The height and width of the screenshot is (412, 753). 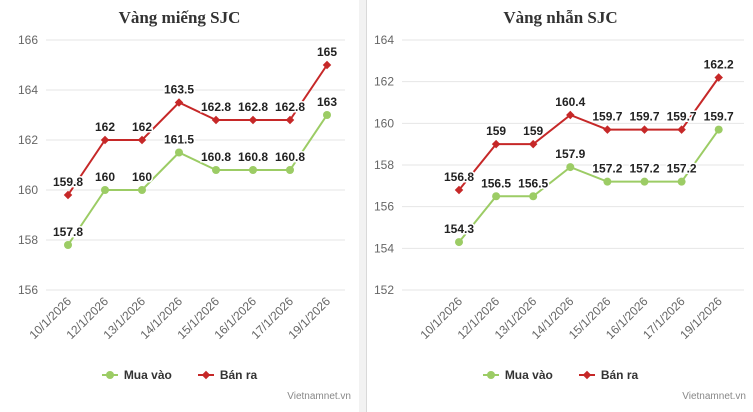 What do you see at coordinates (459, 177) in the screenshot?
I see `data-label-sell: 156.8` at bounding box center [459, 177].